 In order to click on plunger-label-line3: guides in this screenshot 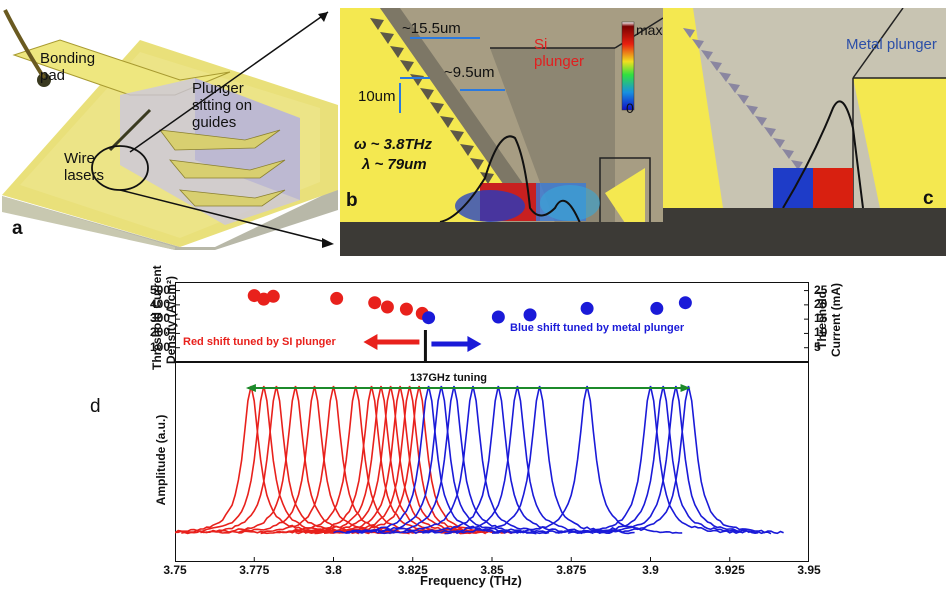, I will do `click(214, 122)`.